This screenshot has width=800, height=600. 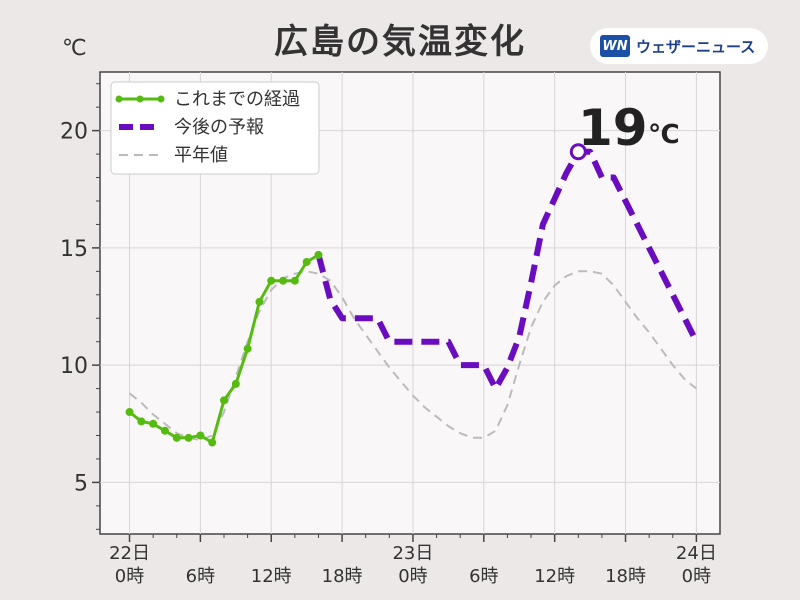 I want to click on y-tick-label: 10, so click(x=74, y=366).